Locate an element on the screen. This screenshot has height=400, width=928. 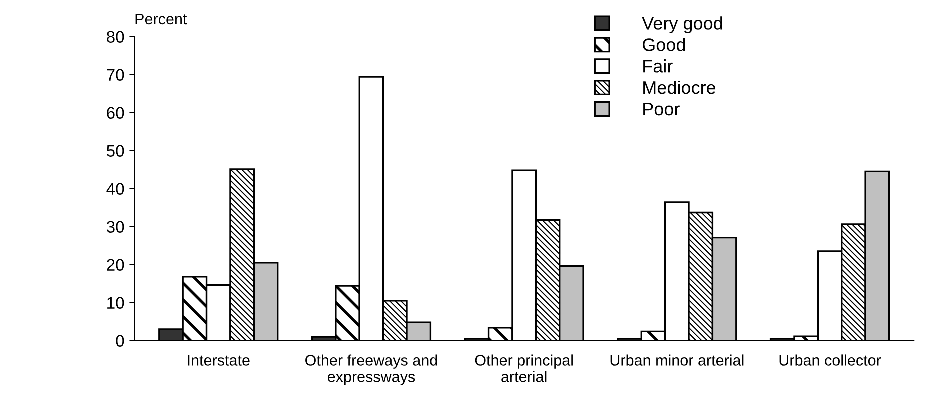
y-tick-label: 40 is located at coordinates (115, 189).